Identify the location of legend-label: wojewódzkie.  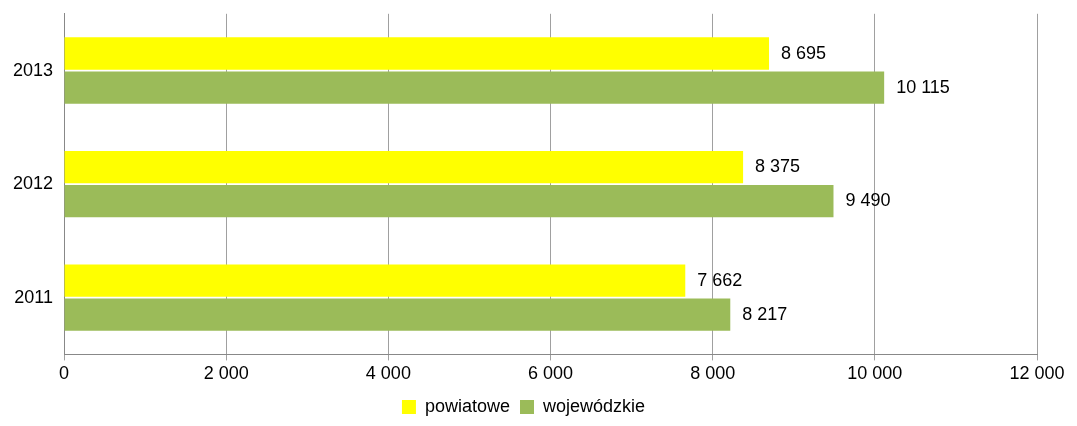
(594, 405).